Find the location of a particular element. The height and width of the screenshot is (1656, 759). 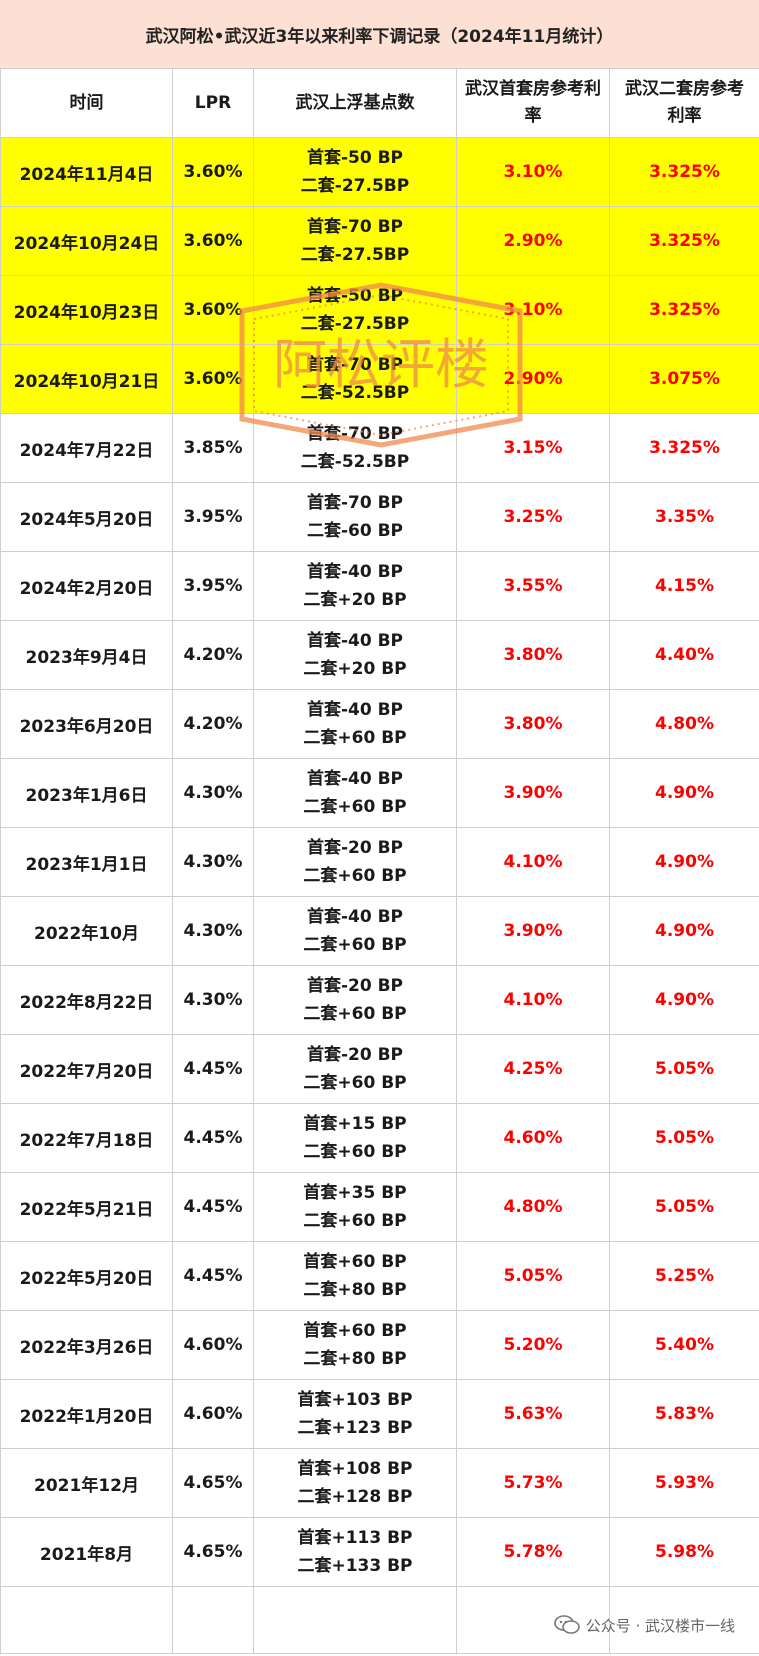

wechat-icon is located at coordinates (566, 1624).